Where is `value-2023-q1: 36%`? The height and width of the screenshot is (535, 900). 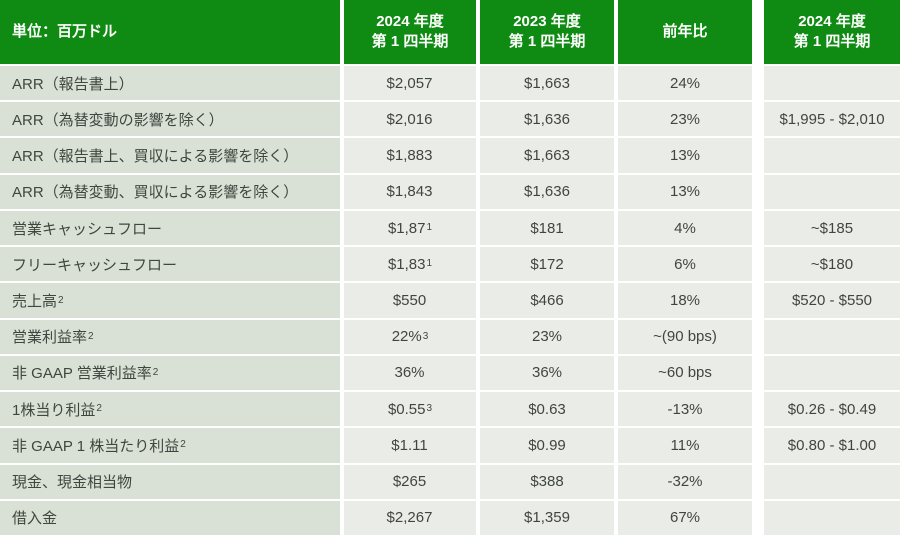
value-2023-q1: 36% is located at coordinates (547, 373).